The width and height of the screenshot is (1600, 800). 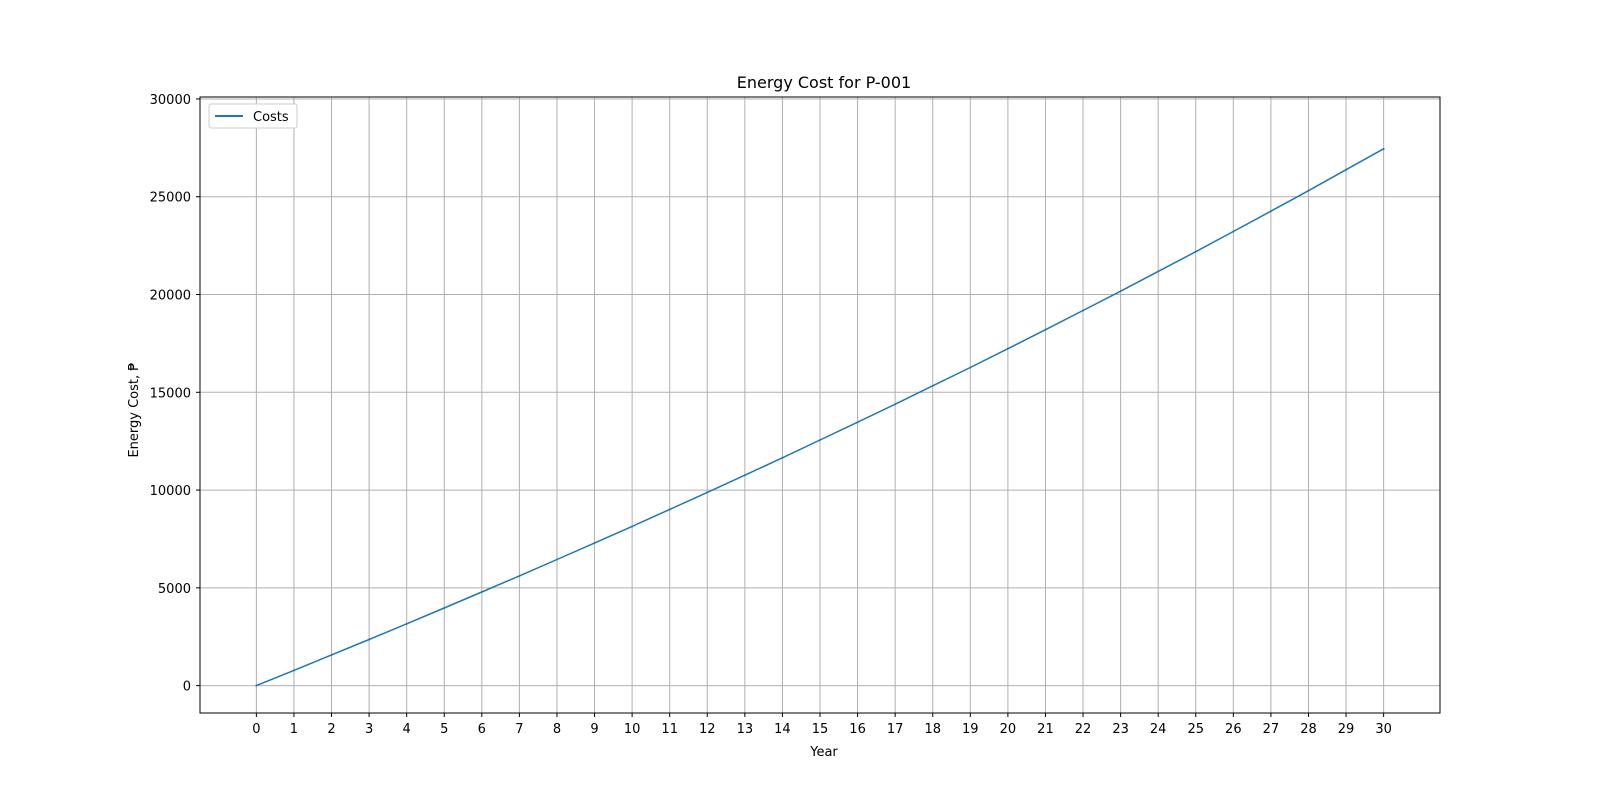 I want to click on x-tick-label: 15, so click(x=820, y=729).